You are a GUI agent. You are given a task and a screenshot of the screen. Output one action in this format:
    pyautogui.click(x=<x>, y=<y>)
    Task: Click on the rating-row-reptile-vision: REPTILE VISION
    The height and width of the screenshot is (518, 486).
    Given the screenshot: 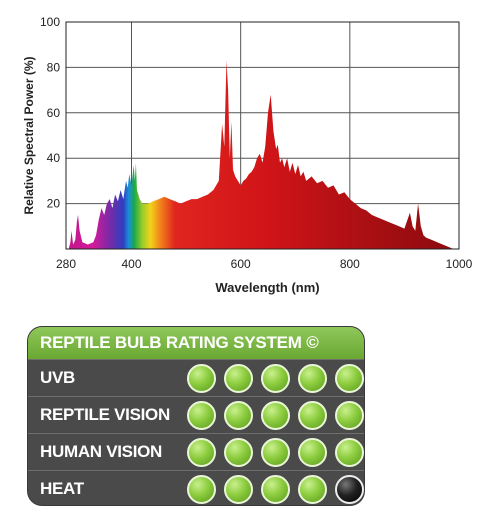 What is the action you would take?
    pyautogui.click(x=196, y=414)
    